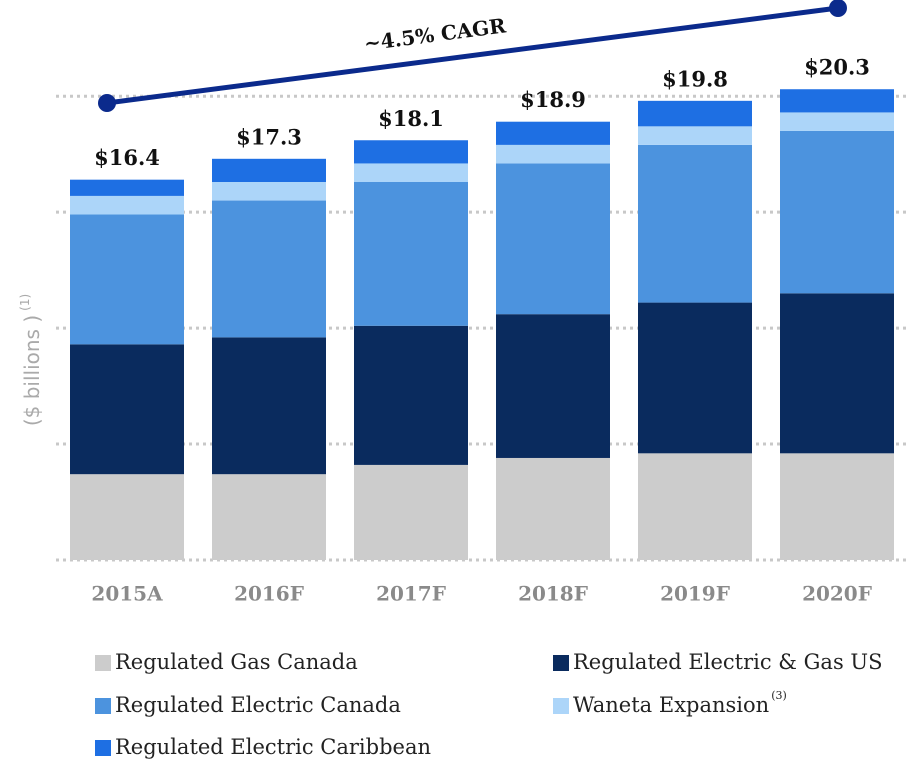  What do you see at coordinates (411, 118) in the screenshot?
I see `total-label: $18.1` at bounding box center [411, 118].